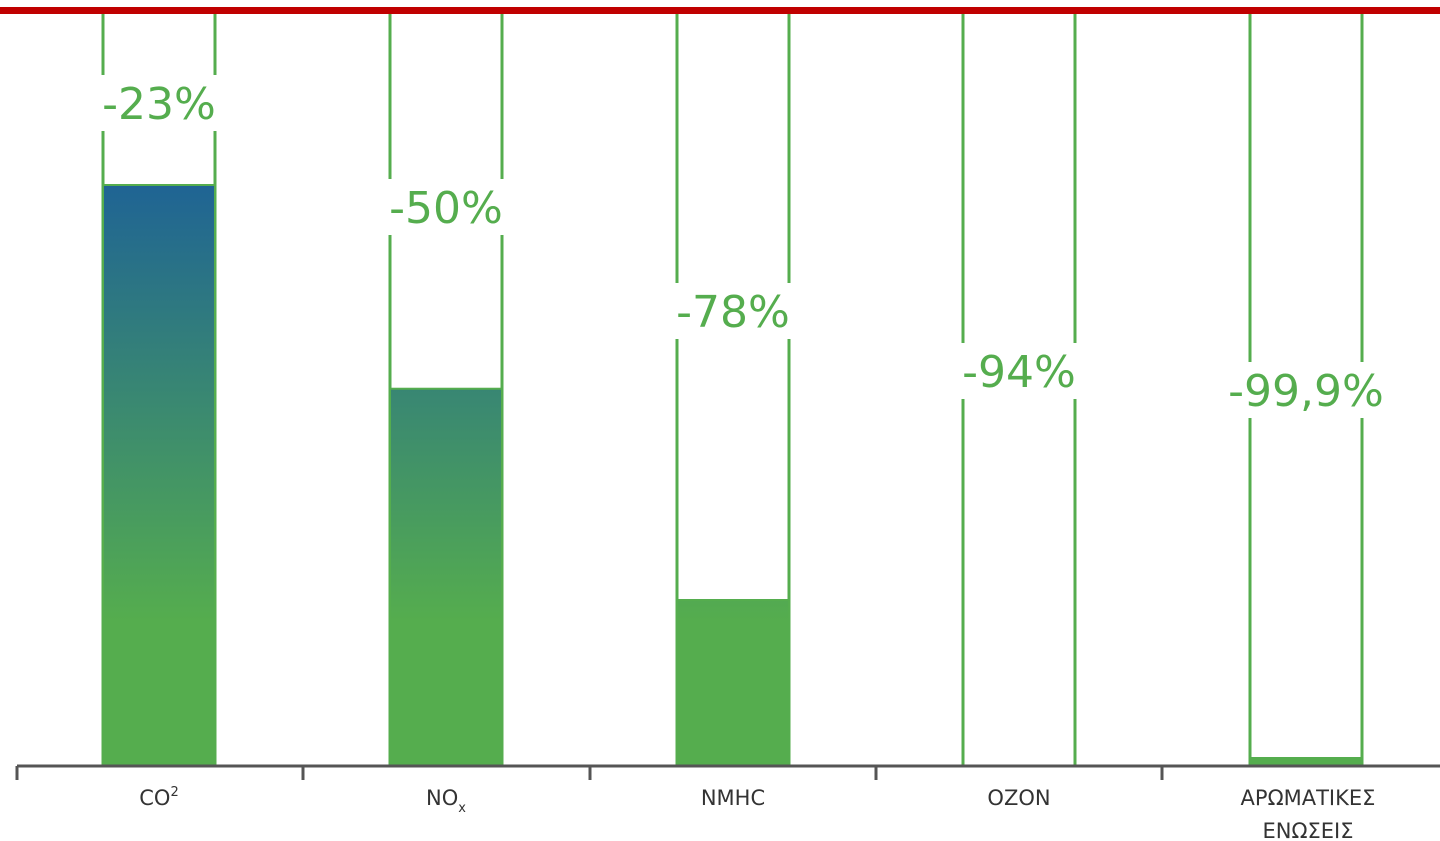 The image size is (1440, 841). Describe the element at coordinates (733, 798) in the screenshot. I see `x-tick-label: NMHC` at that location.